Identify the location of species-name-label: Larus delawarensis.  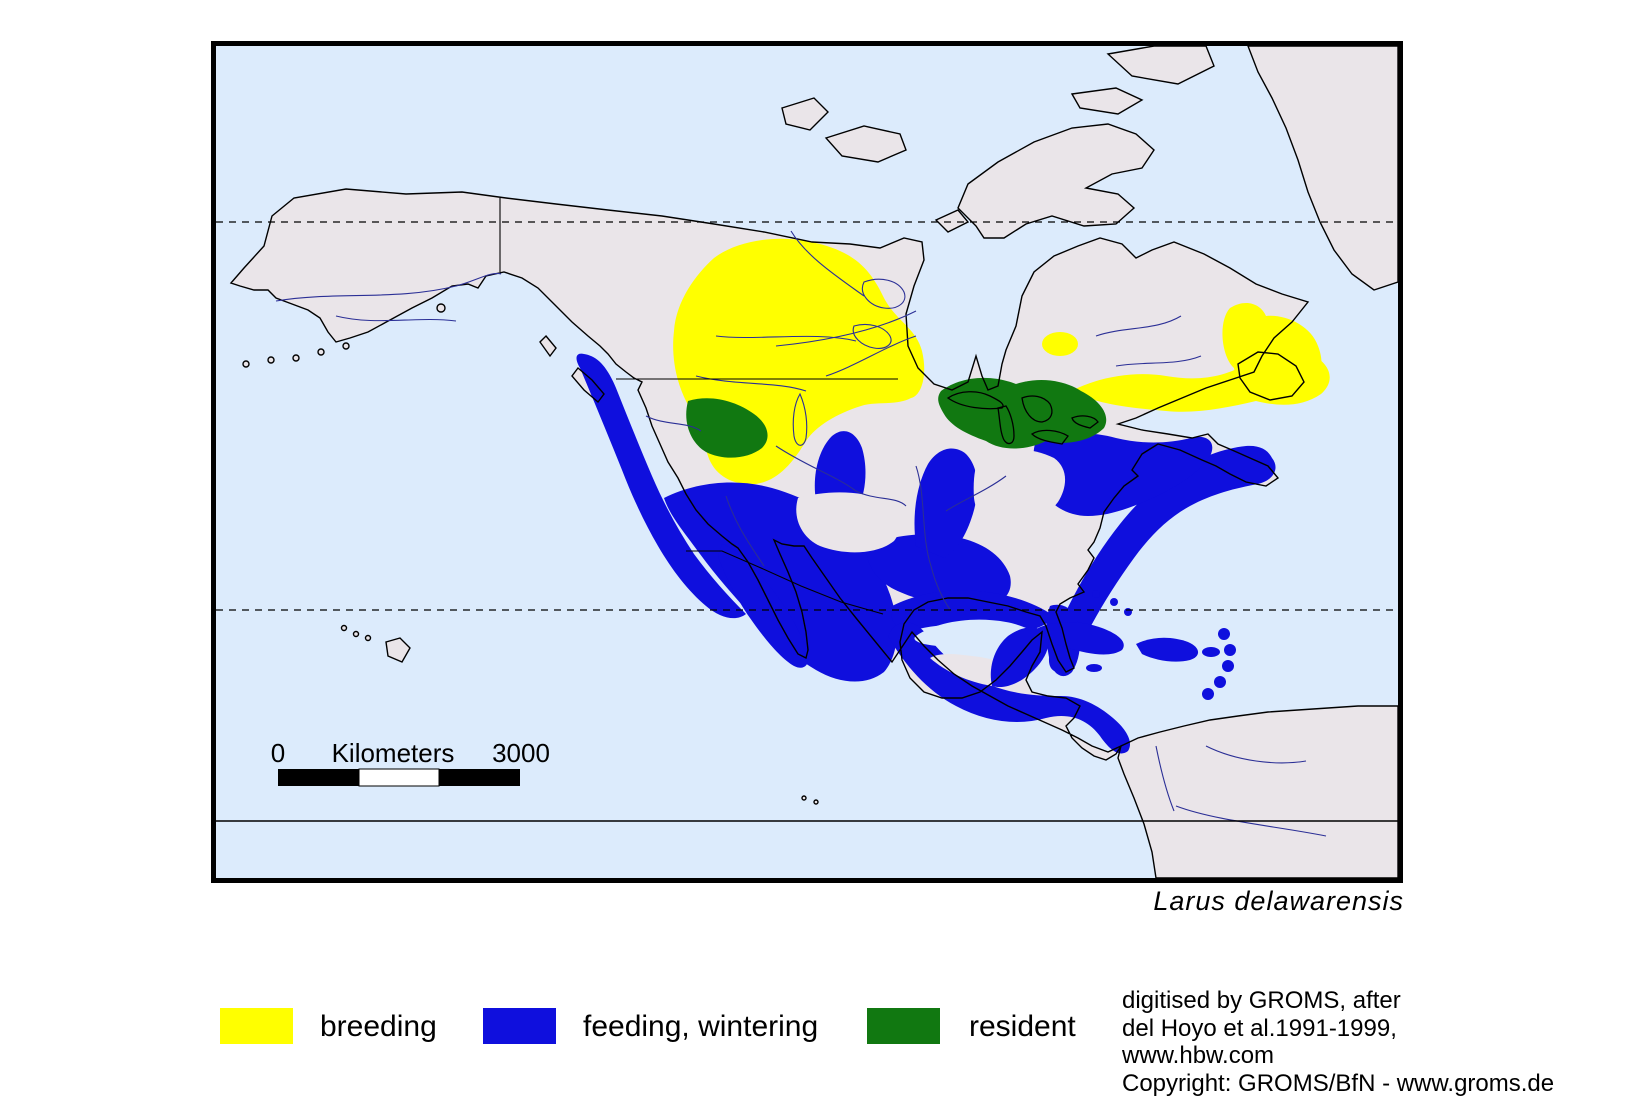
(1278, 901).